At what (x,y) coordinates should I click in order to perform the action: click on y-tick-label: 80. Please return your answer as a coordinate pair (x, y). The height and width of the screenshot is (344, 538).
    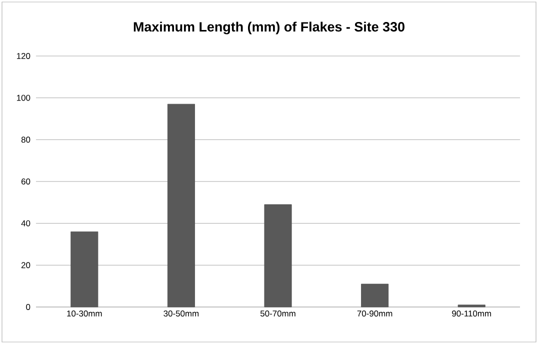
    Looking at the image, I should click on (25, 139).